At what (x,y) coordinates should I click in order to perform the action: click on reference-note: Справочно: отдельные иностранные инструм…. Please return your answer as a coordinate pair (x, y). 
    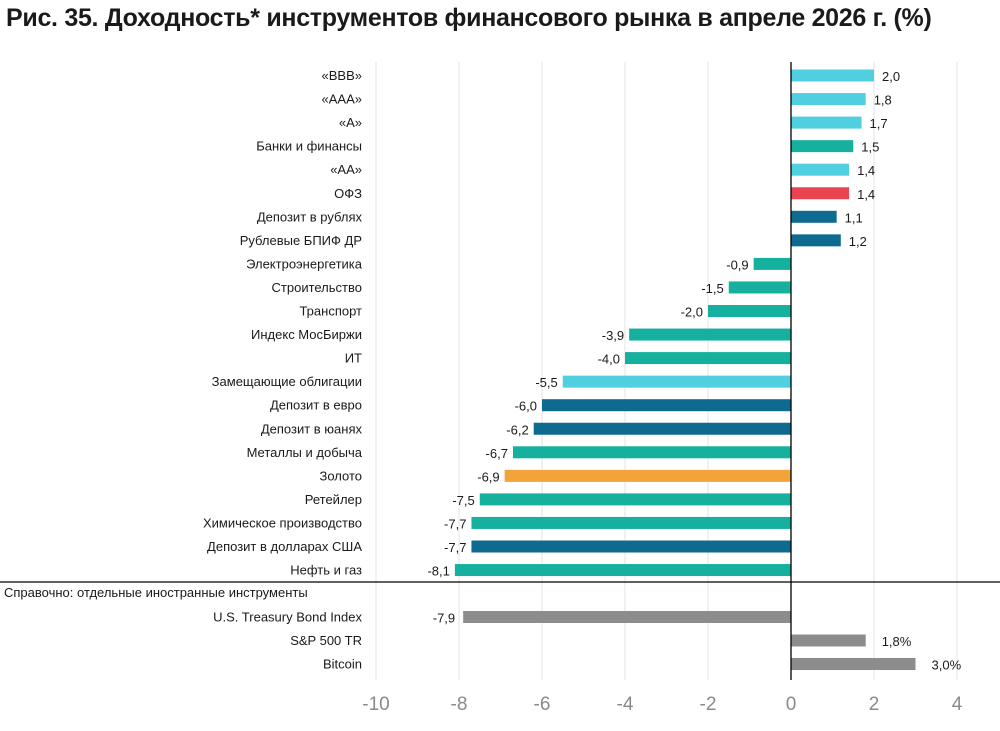
    Looking at the image, I should click on (156, 592).